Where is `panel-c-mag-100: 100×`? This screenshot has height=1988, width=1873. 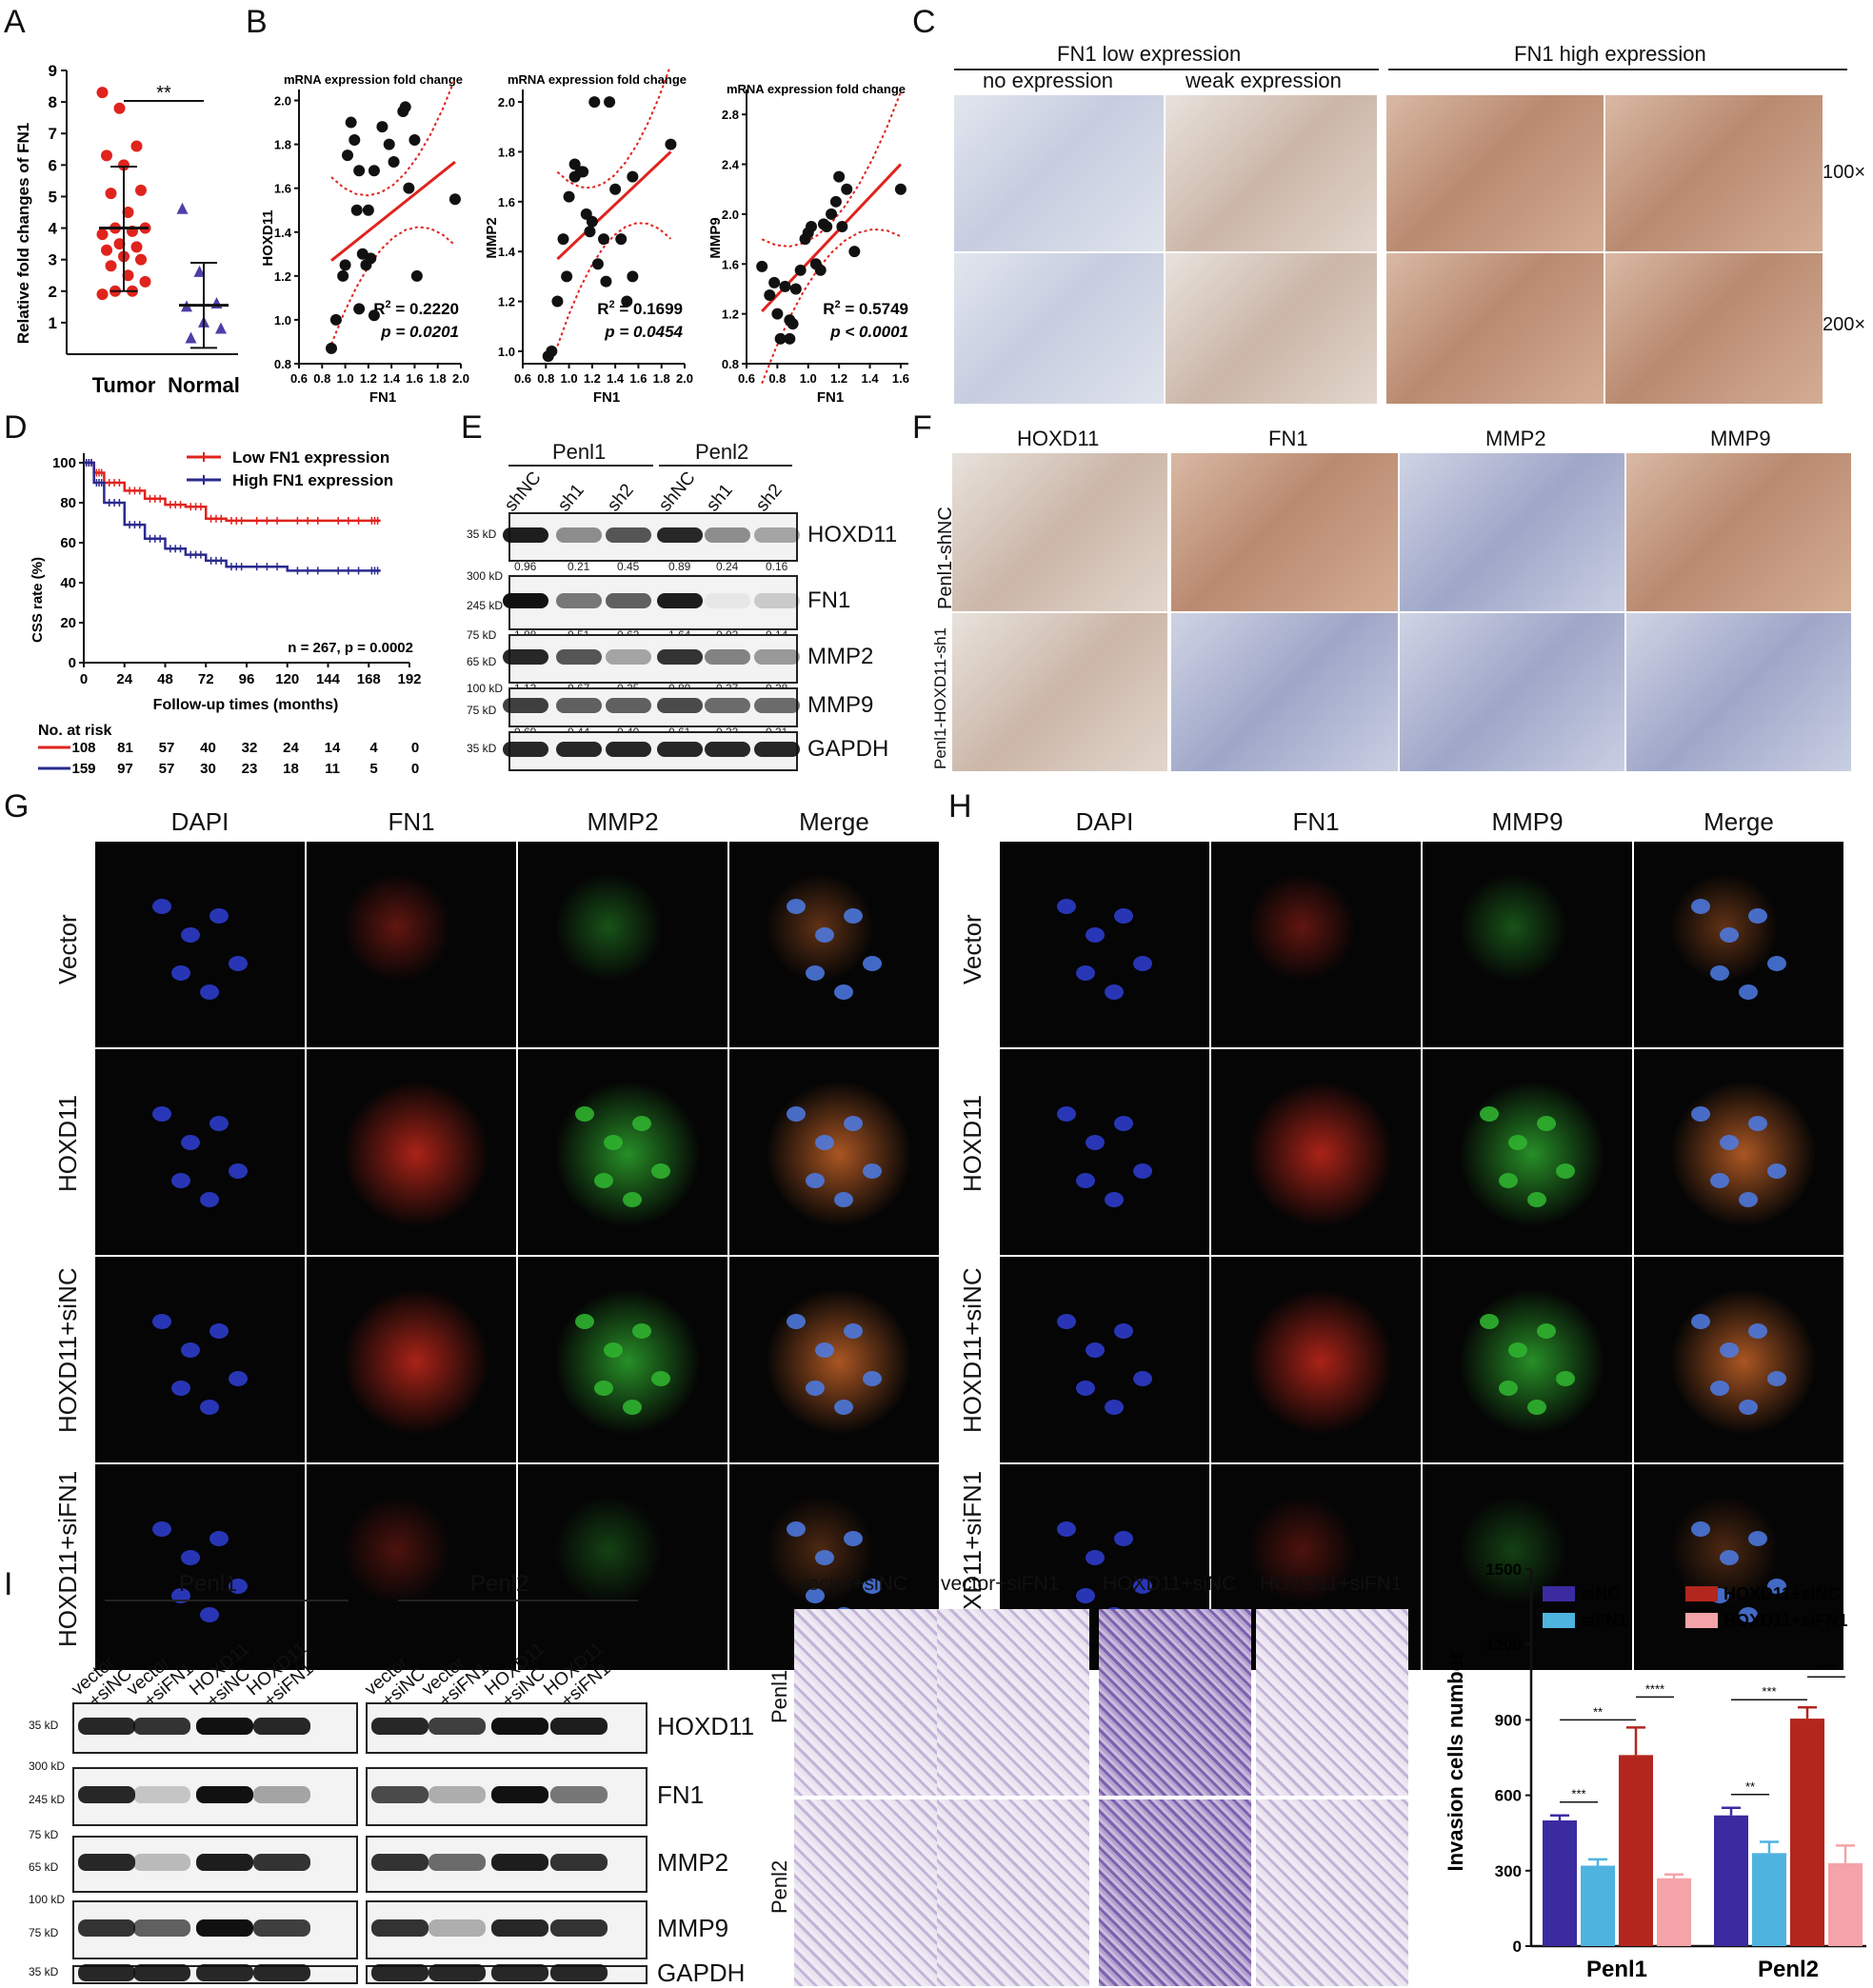 panel-c-mag-100: 100× is located at coordinates (1844, 173).